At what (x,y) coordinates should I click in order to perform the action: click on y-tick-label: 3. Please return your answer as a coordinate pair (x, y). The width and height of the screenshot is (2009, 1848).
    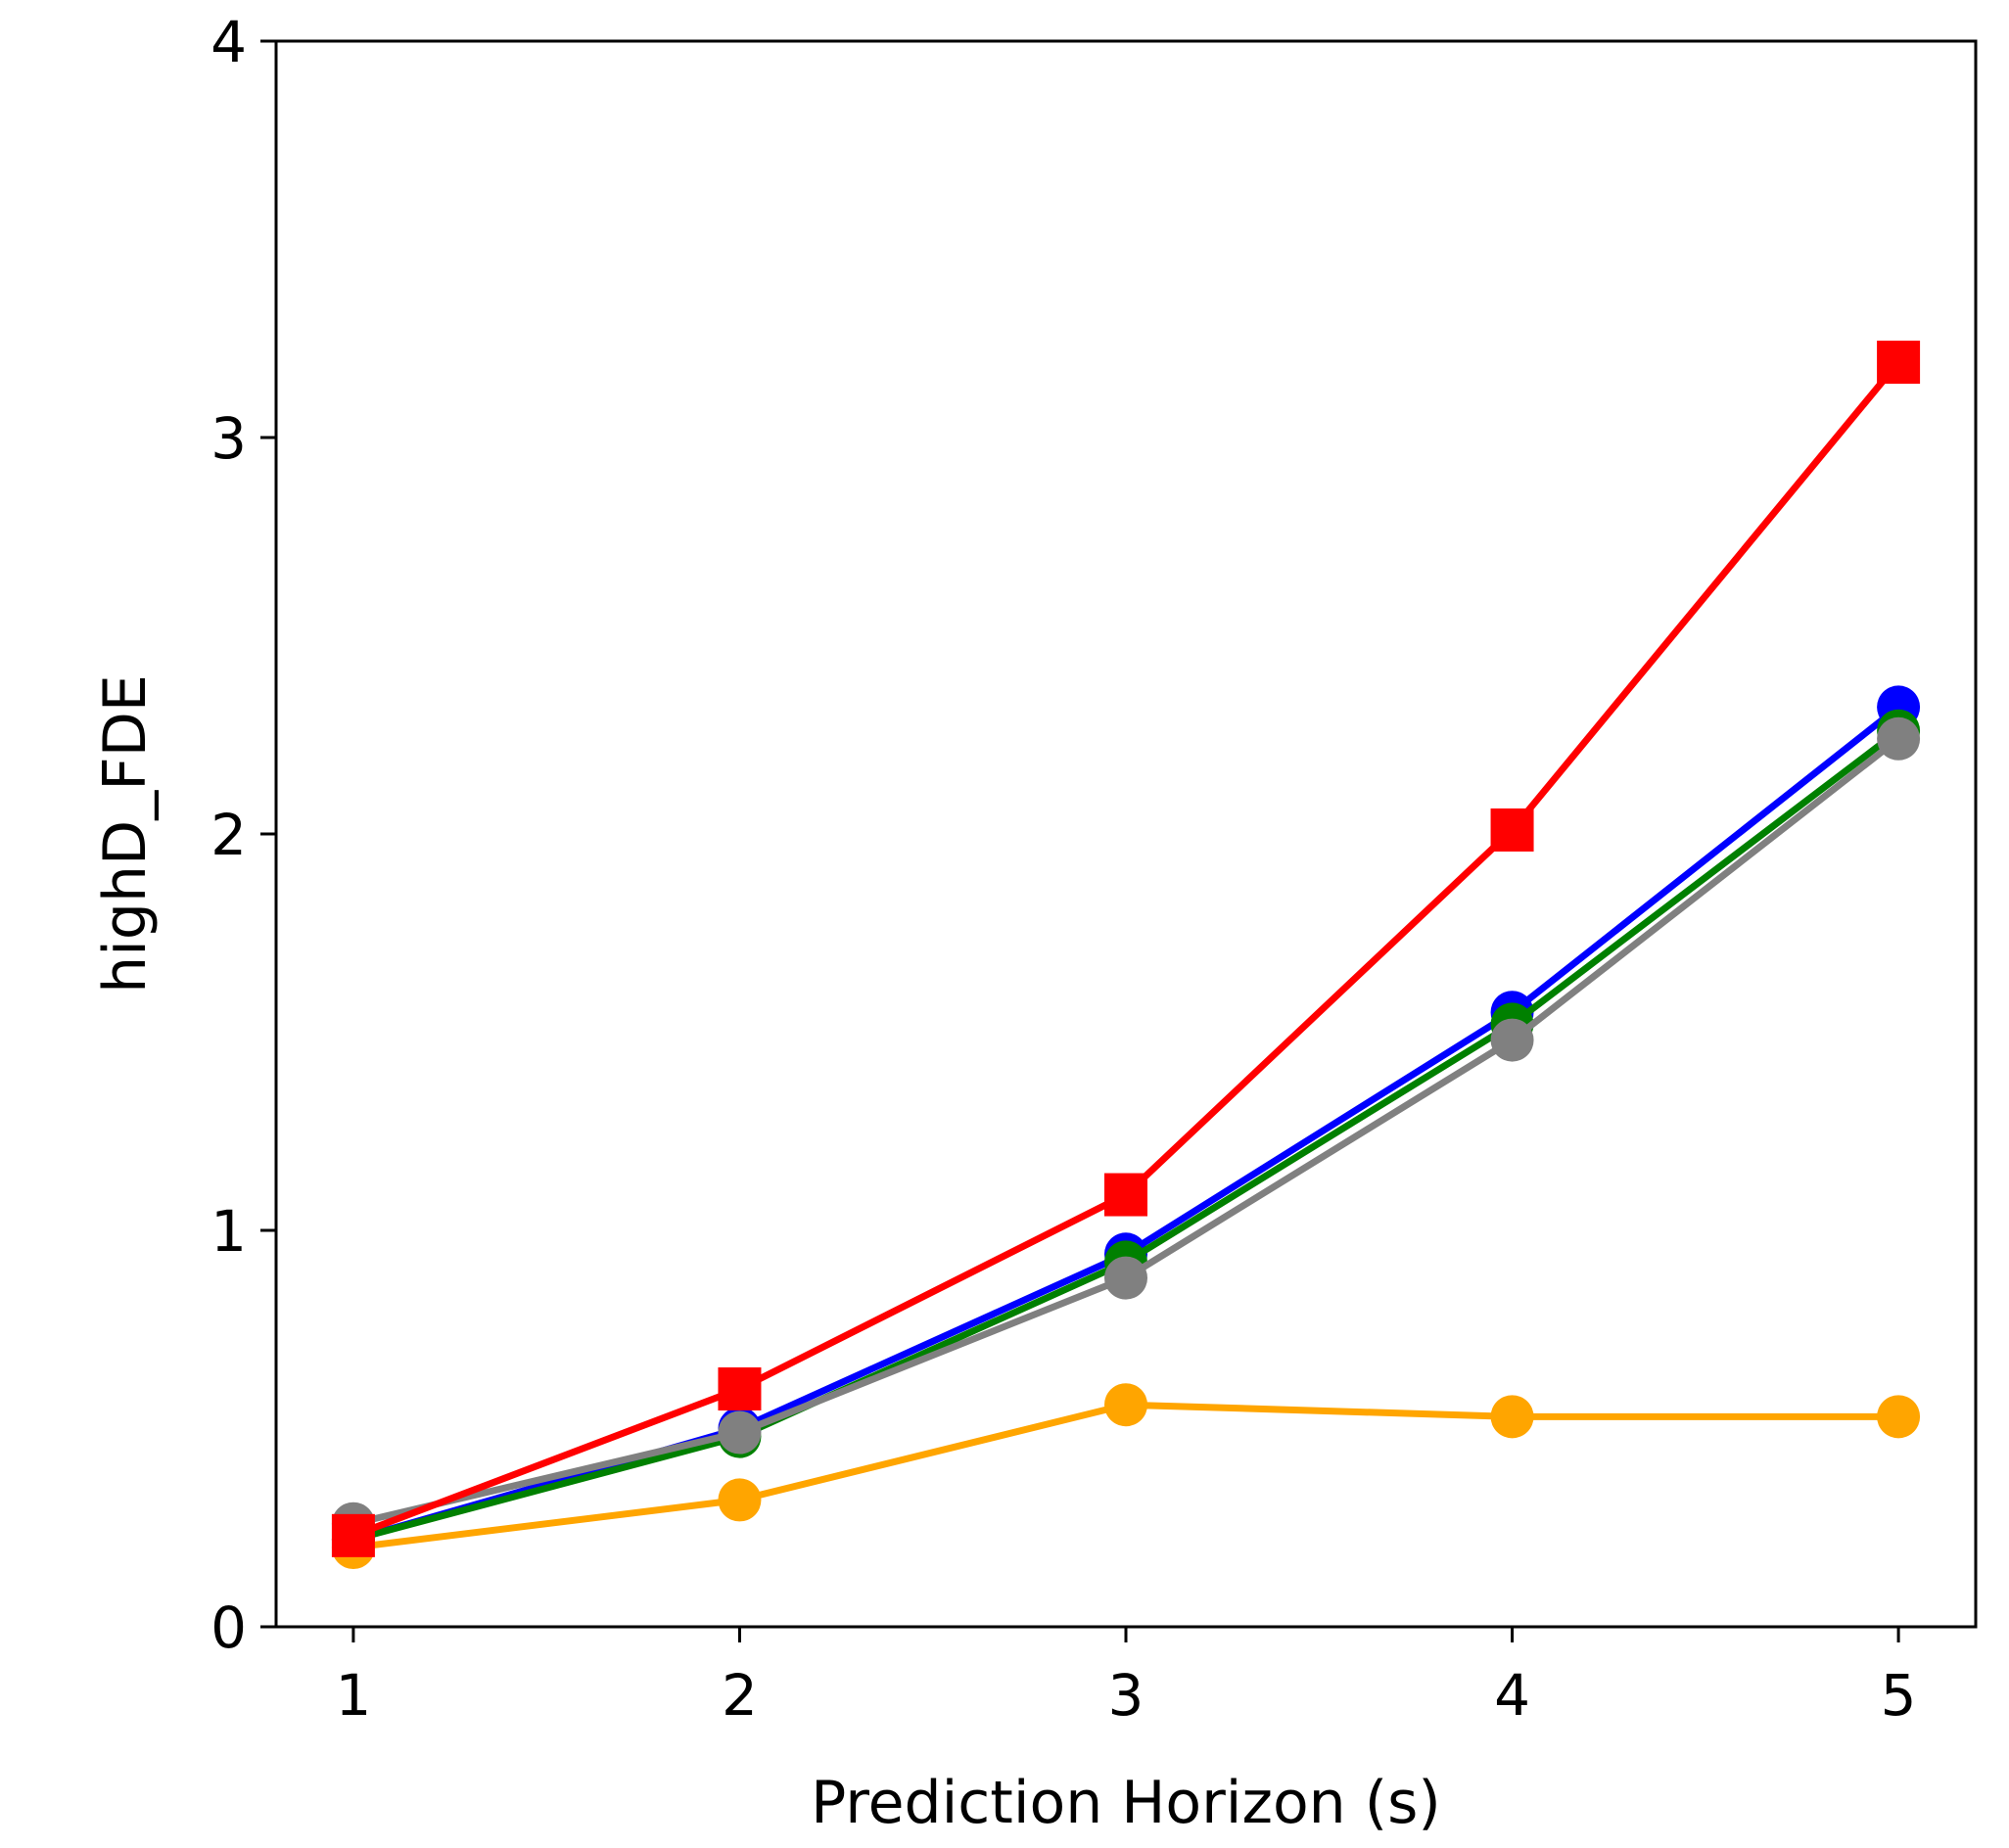
    Looking at the image, I should click on (228, 438).